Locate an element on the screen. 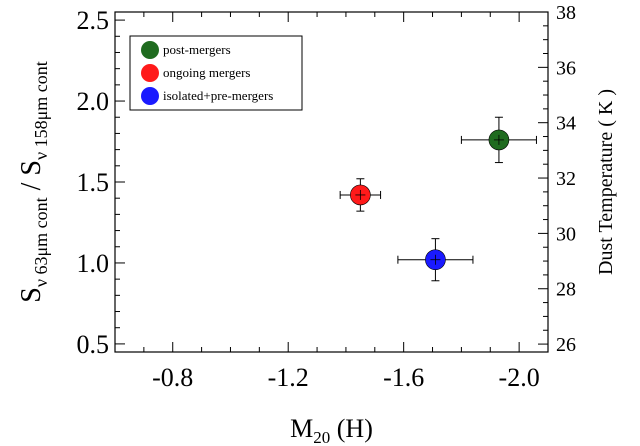 This screenshot has width=640, height=446. y-tick-label: 2.5 is located at coordinates (93, 20).